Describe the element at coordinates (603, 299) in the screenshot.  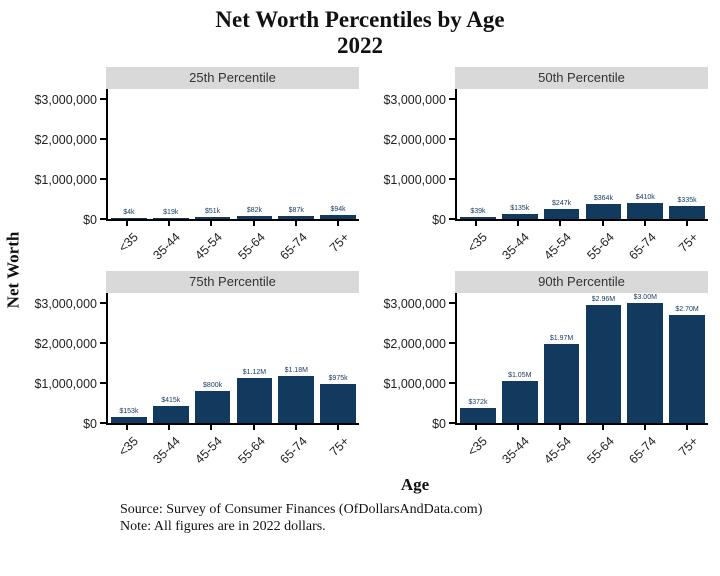
I see `bar-value-label: $2.96M` at that location.